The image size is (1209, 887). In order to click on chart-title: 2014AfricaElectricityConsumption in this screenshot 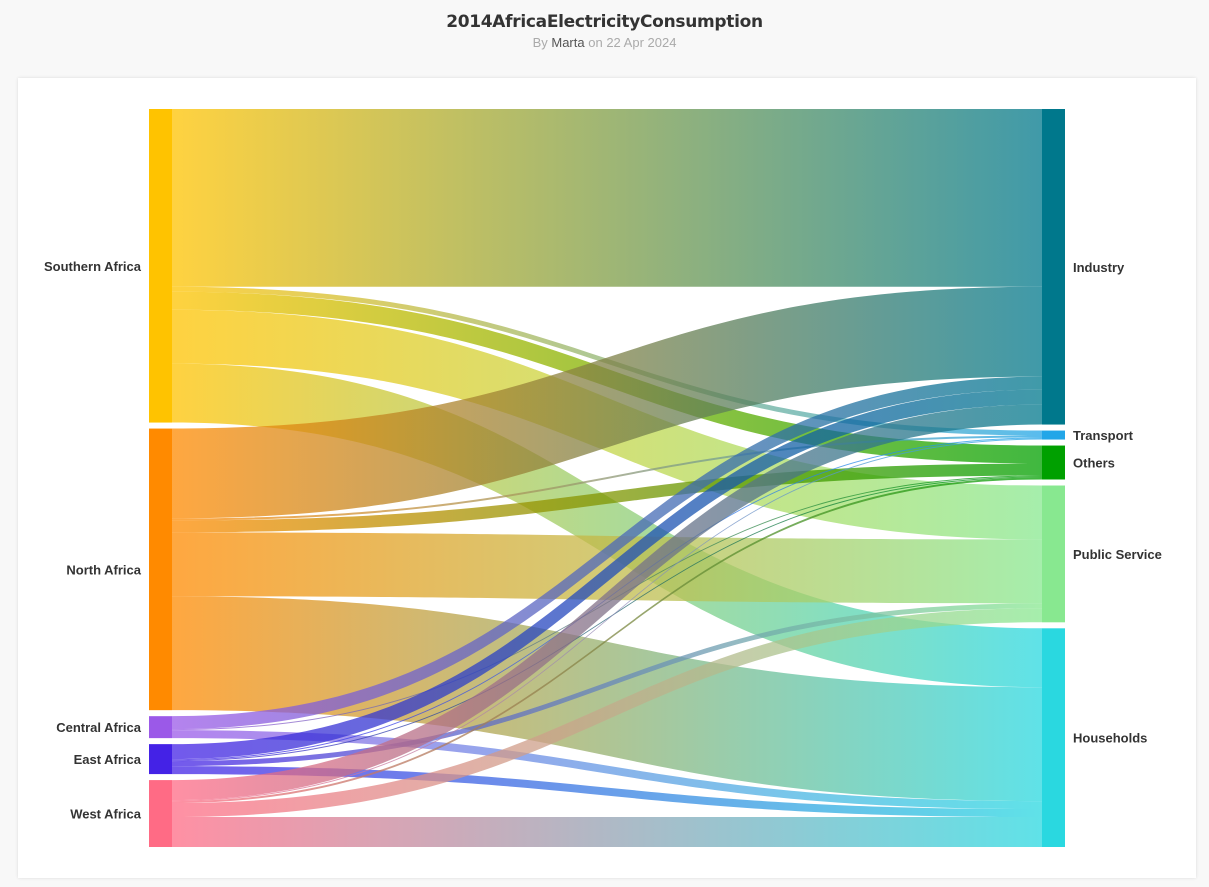, I will do `click(604, 22)`.